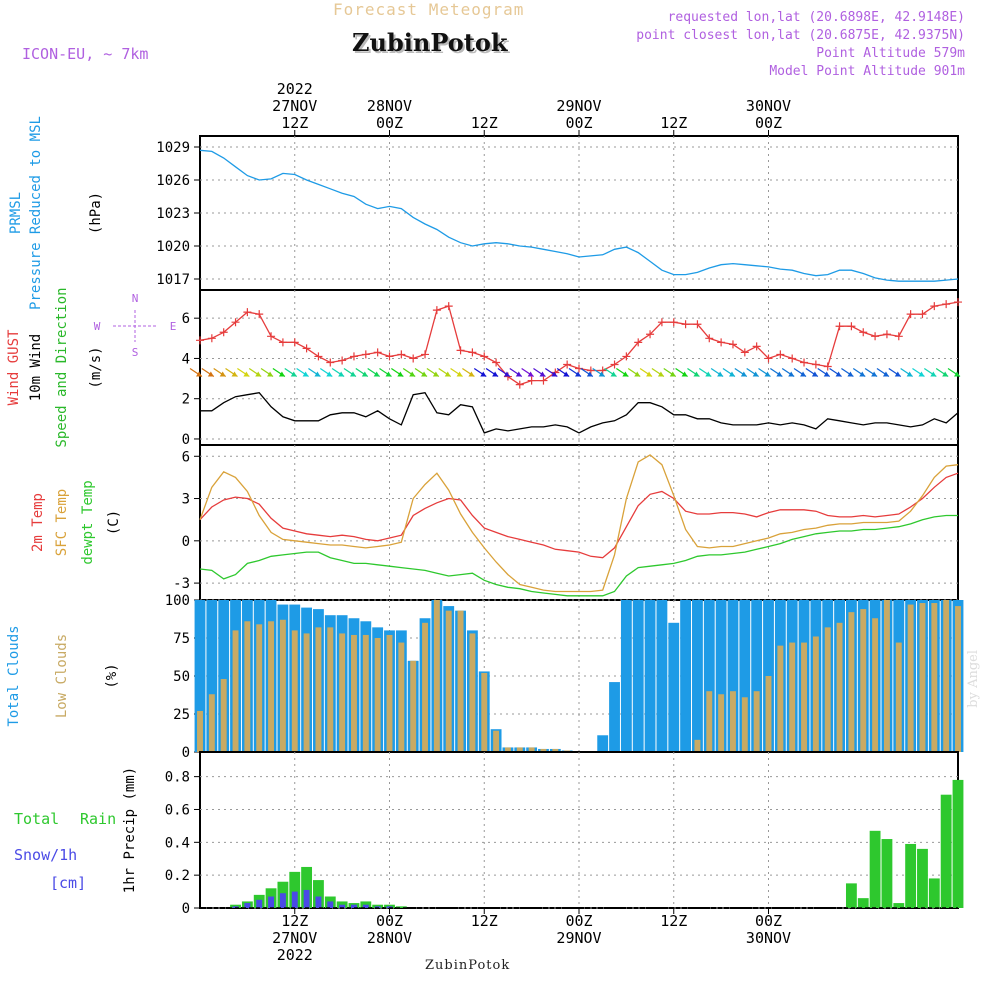 This screenshot has width=1000, height=1000. Describe the element at coordinates (186, 359) in the screenshot. I see `y-tick-label: 4` at that location.